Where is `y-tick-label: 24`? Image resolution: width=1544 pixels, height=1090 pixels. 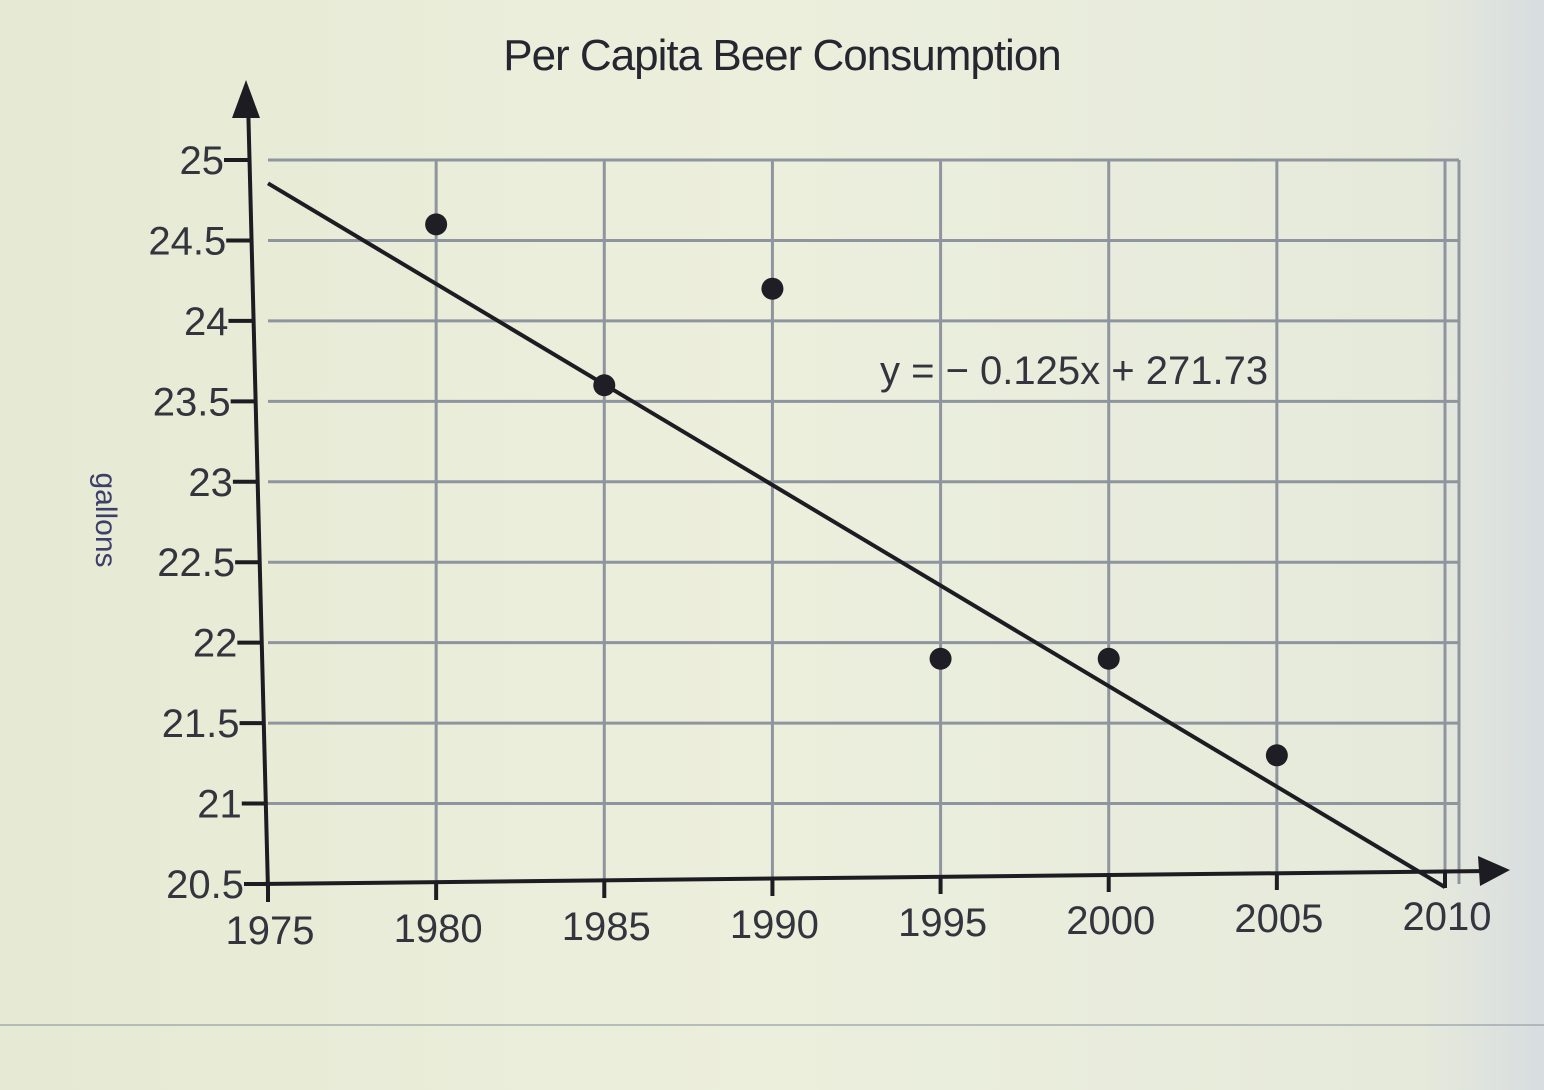 y-tick-label: 24 is located at coordinates (206, 322).